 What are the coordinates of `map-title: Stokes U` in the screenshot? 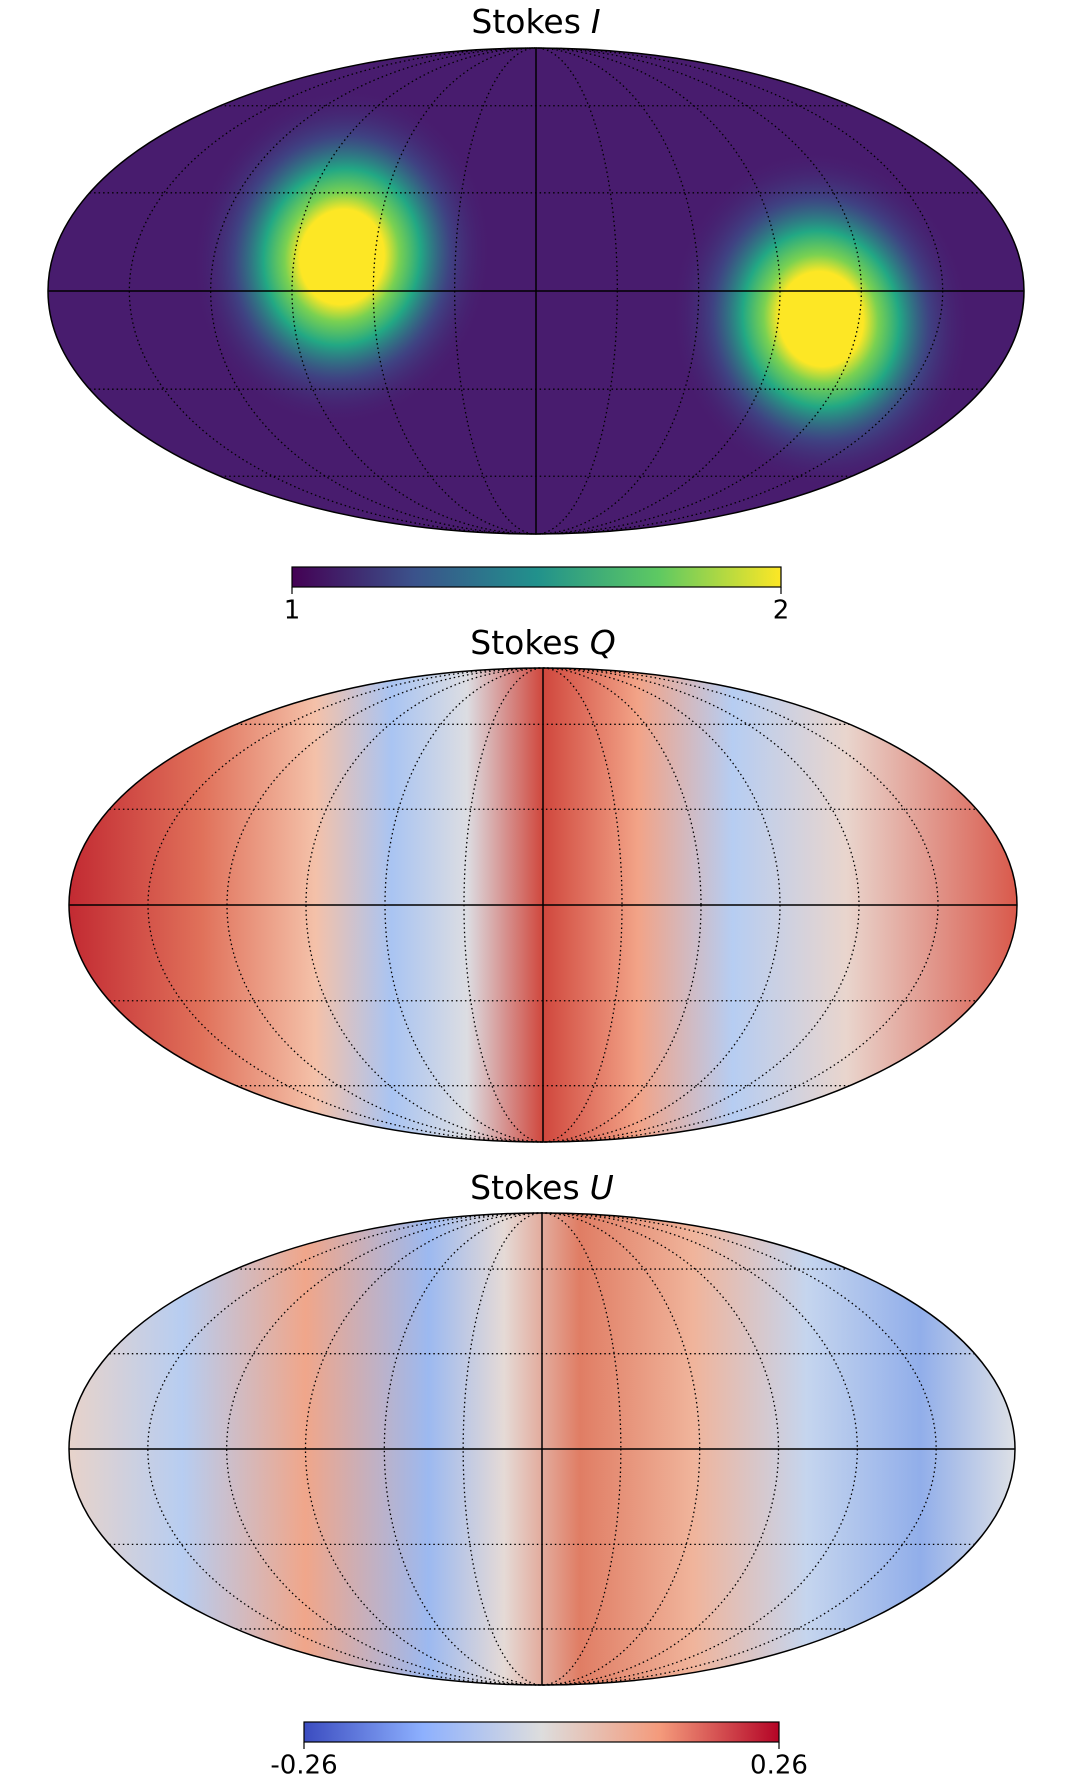 It's located at (542, 1187).